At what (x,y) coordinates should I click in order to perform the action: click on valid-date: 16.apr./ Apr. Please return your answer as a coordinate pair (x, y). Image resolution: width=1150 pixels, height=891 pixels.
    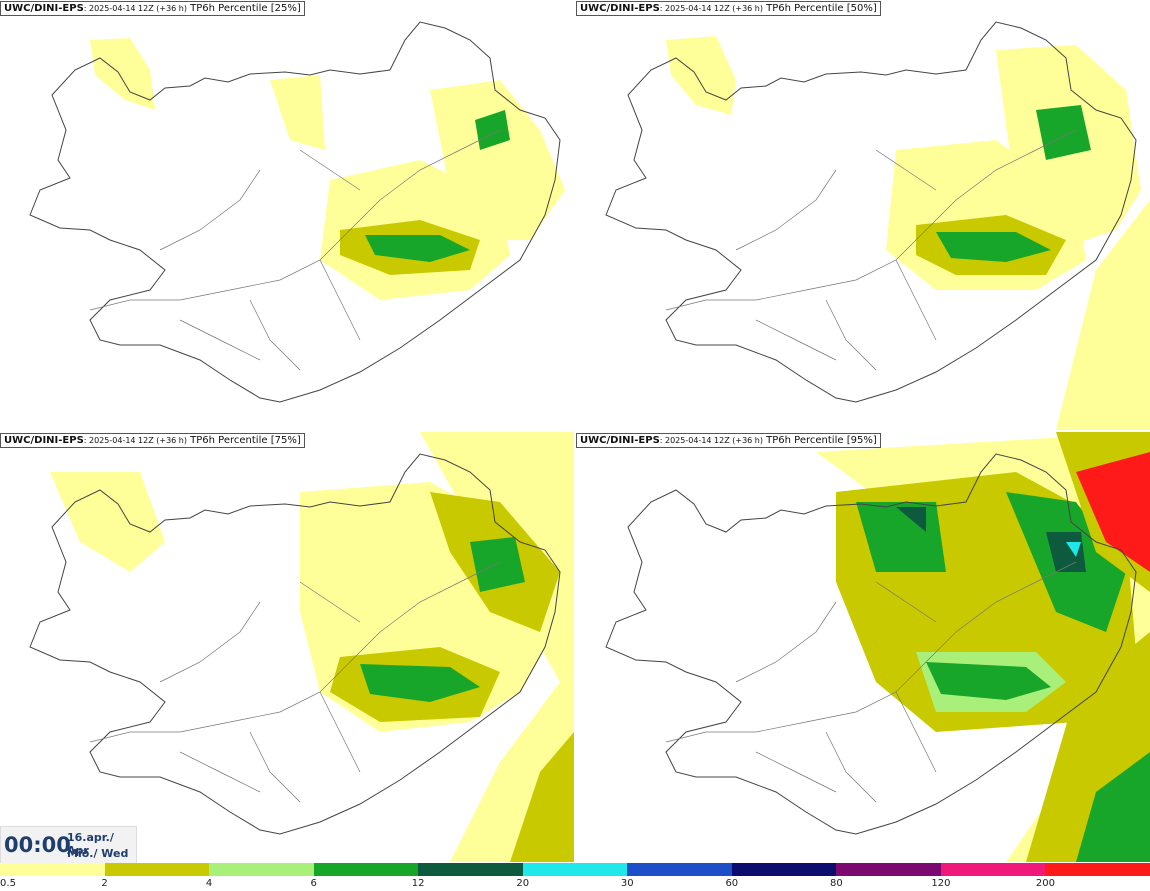
    Looking at the image, I should click on (90, 844).